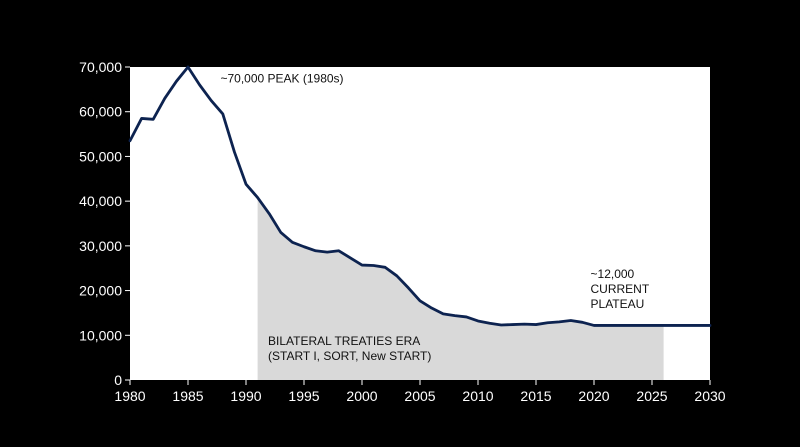  Describe the element at coordinates (613, 274) in the screenshot. I see `annotation-text: ~12,000` at that location.